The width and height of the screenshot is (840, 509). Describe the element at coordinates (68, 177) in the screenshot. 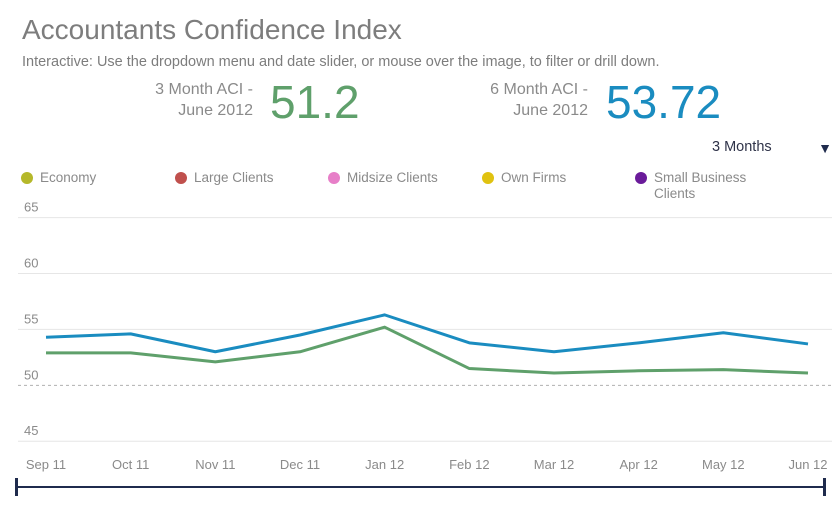

I see `legend-label: Economy` at that location.